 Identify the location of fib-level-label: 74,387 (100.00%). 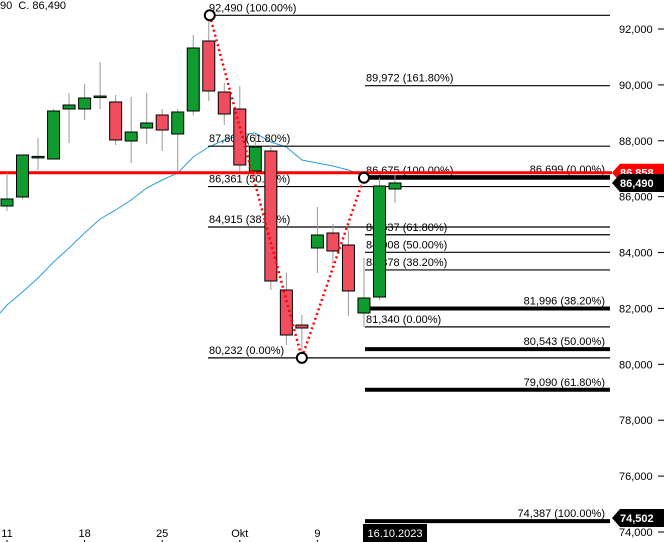
(561, 514).